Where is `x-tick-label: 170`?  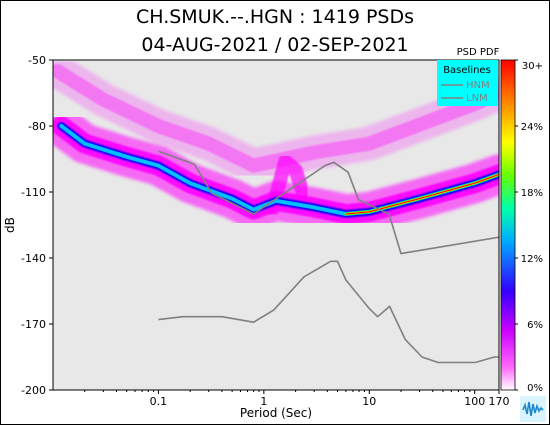
x-tick-label: 170 is located at coordinates (499, 401).